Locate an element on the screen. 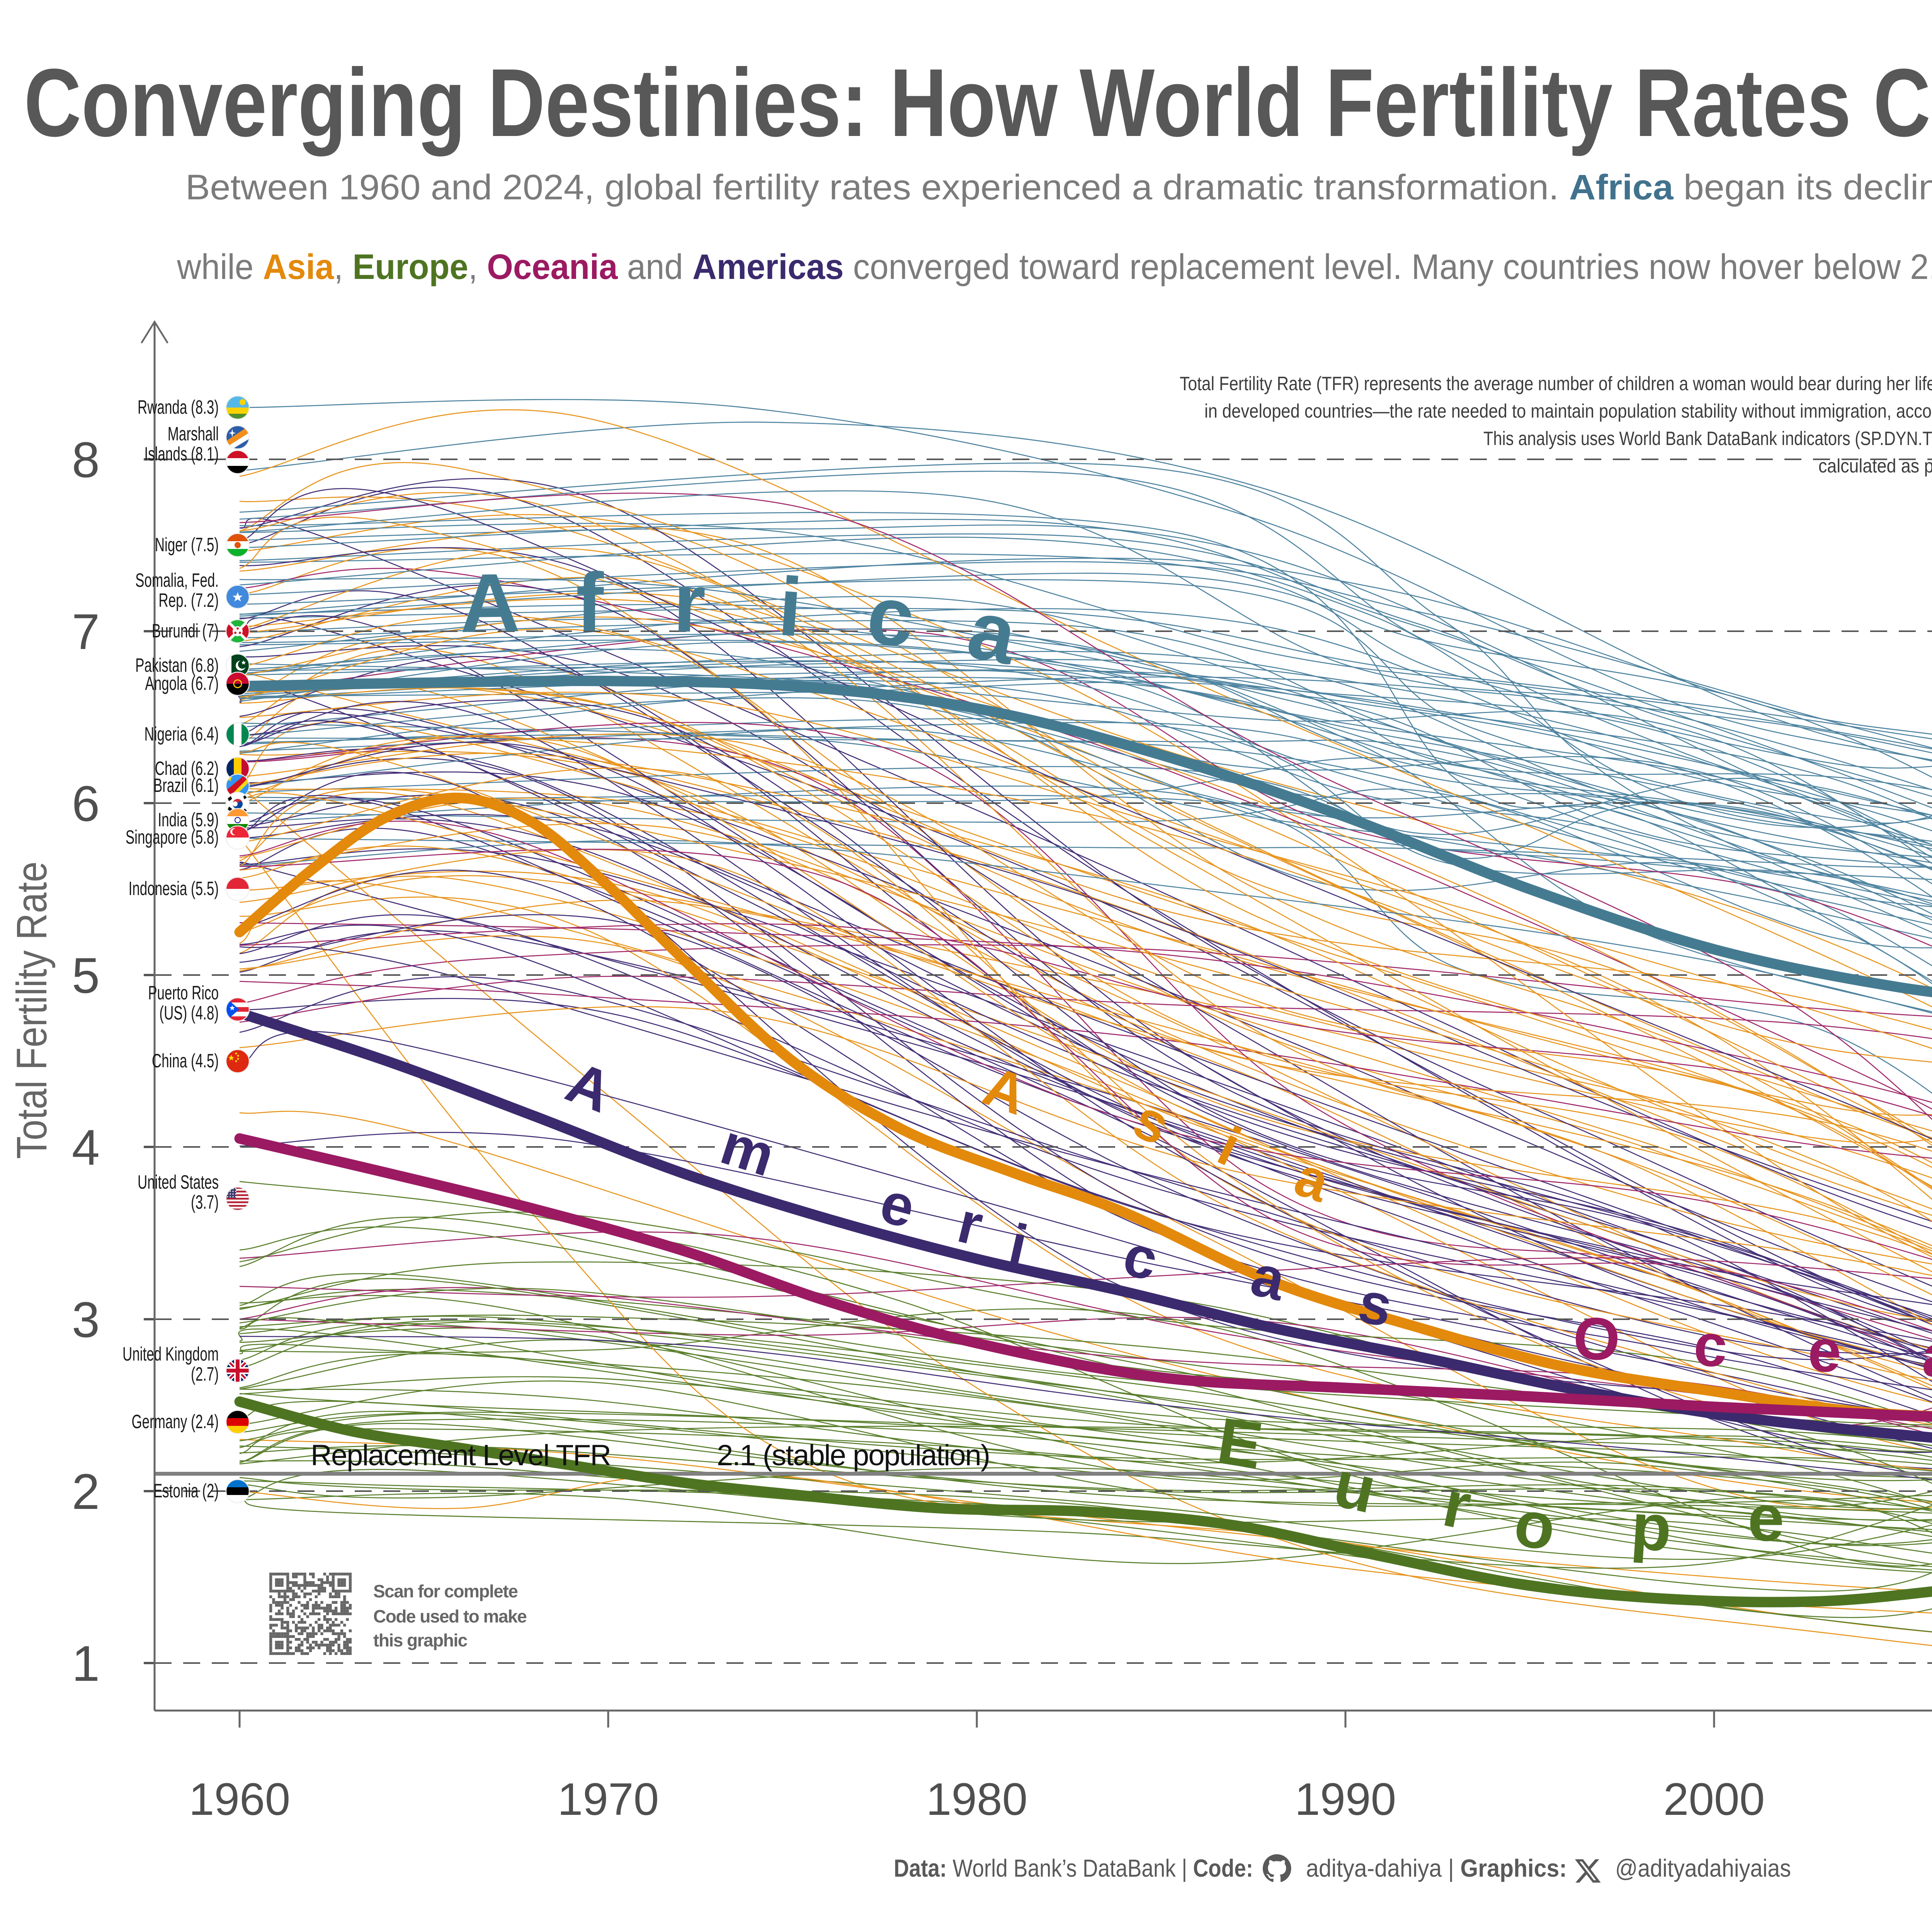  svg-text: Code used to make is located at coordinates (450, 1616).